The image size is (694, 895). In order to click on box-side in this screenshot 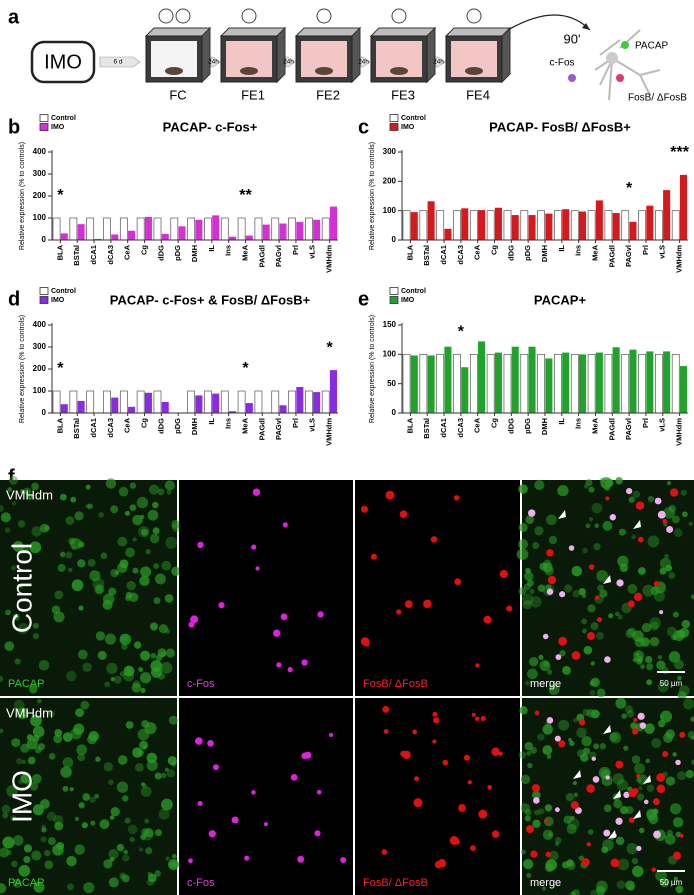, I will do `click(506, 55)`.